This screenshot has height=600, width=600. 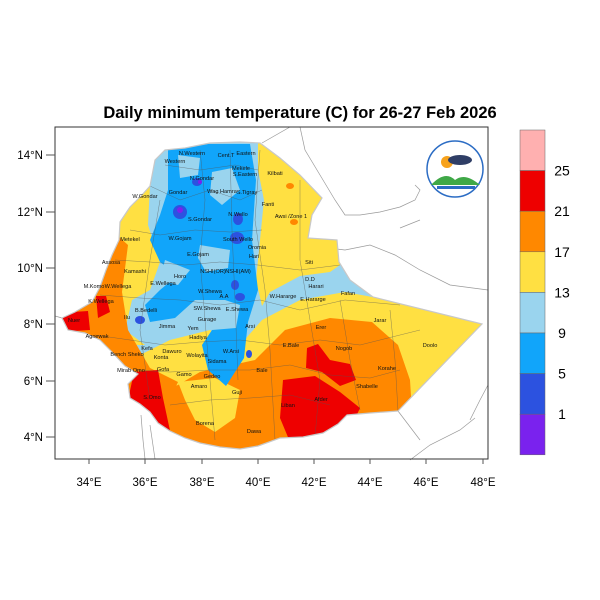 I want to click on region-label: Eastern, so click(x=245, y=154).